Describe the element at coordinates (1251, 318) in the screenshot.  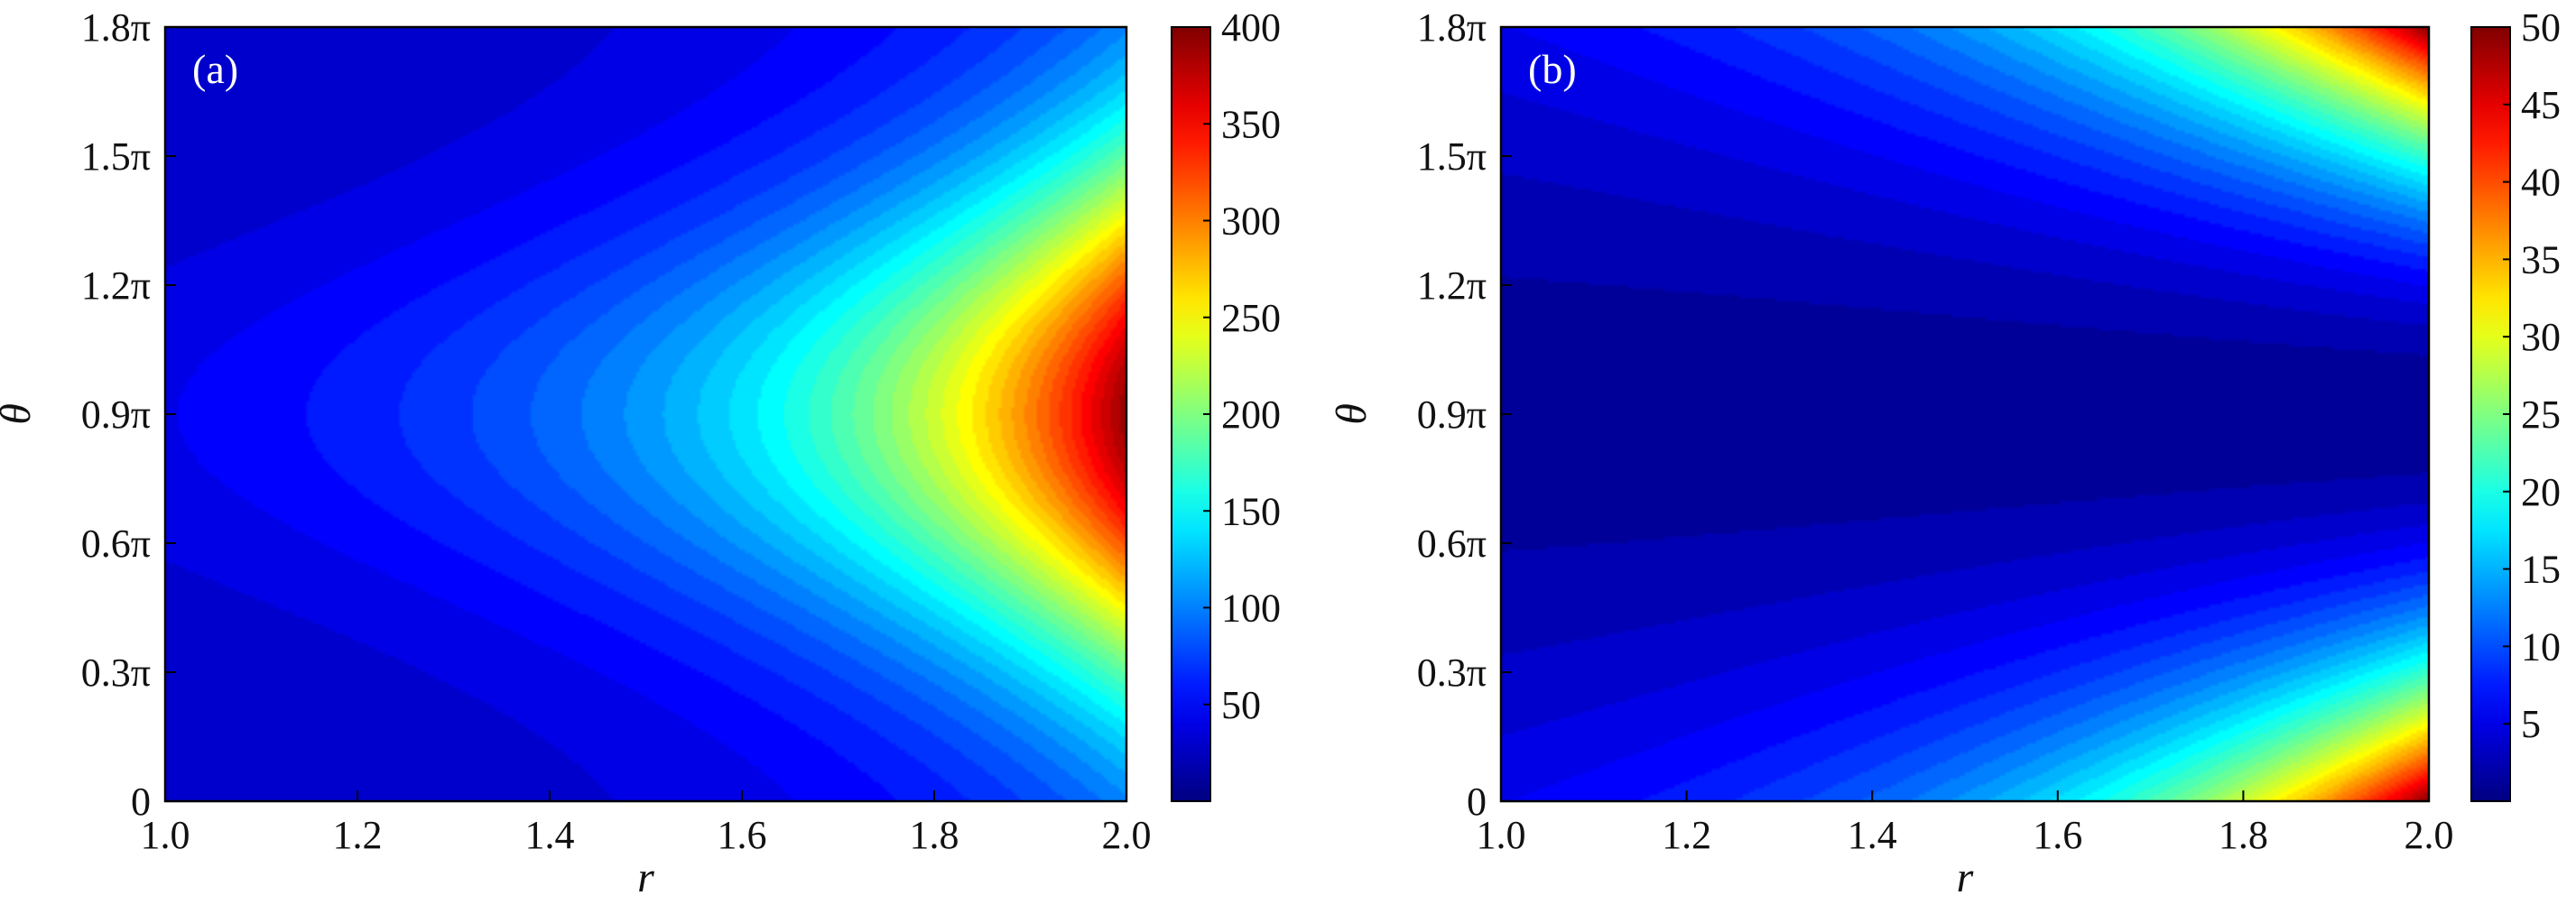
I see `colorbar-tick-label: 250` at that location.